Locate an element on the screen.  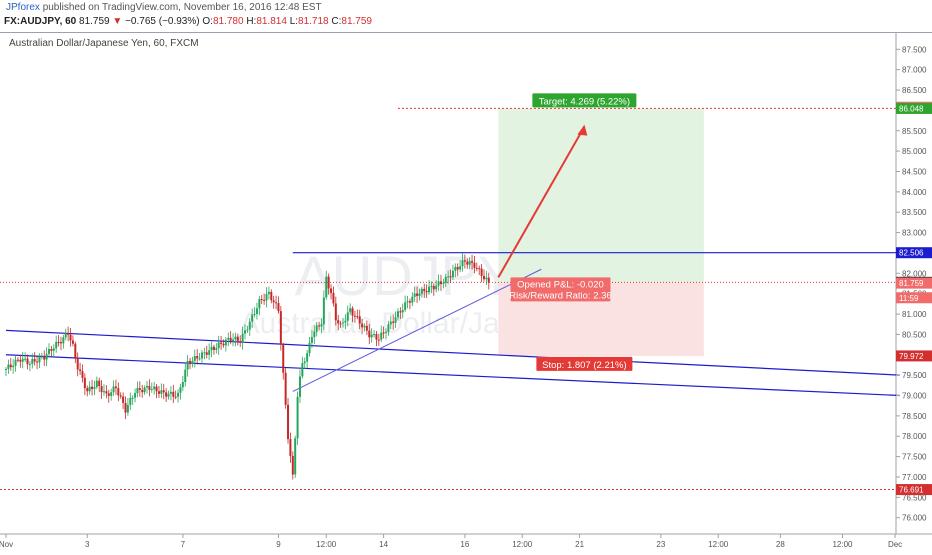
stop-label: Stop: 1.807 (2.21%) is located at coordinates (584, 365).